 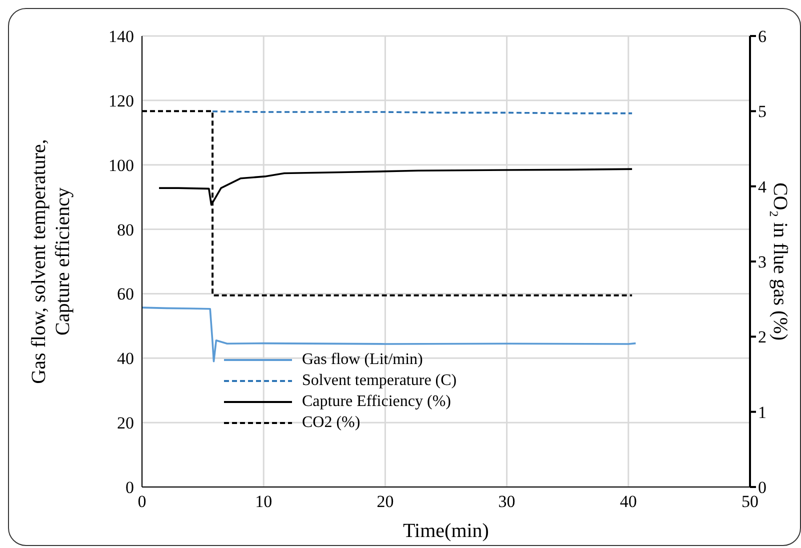 I want to click on y-axis-title: Gas flow, solvent temperature, Capture efficiency, so click(x=51, y=261).